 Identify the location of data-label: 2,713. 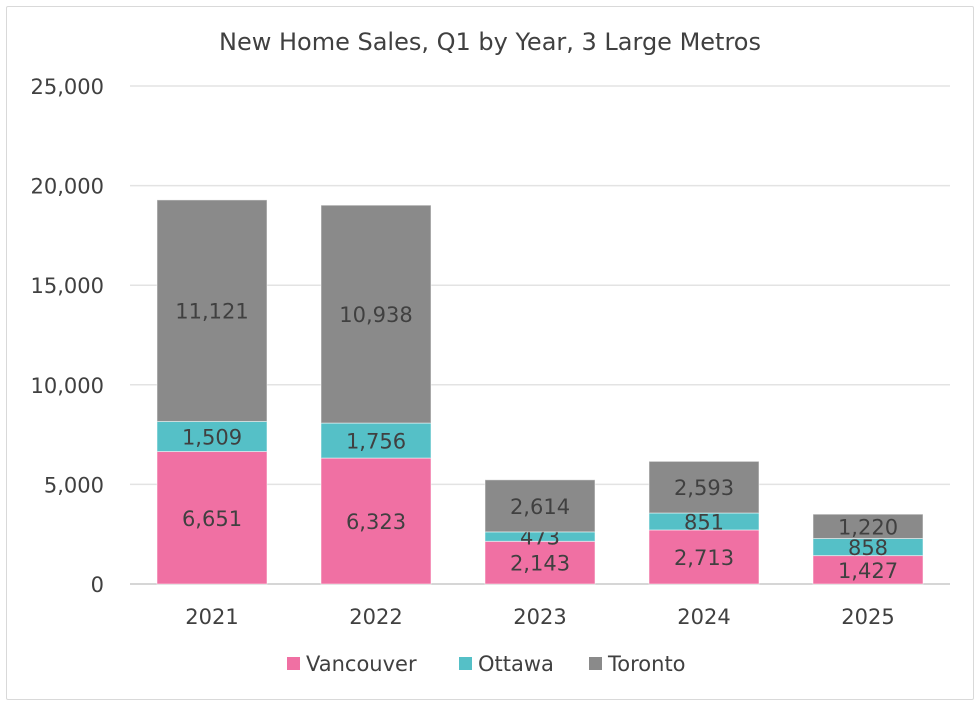
(704, 558).